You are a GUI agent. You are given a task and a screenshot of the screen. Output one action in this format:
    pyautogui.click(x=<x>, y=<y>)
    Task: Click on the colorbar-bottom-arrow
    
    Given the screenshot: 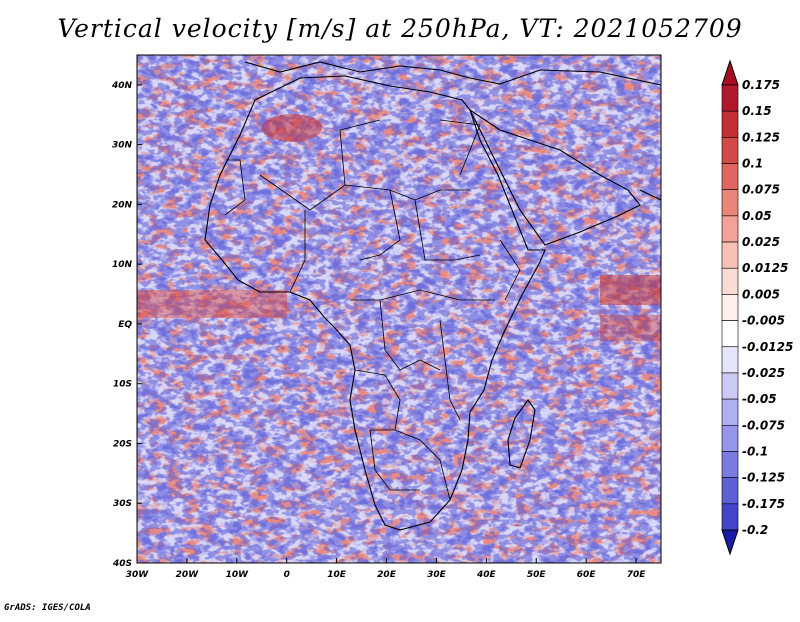 What is the action you would take?
    pyautogui.click(x=730, y=542)
    